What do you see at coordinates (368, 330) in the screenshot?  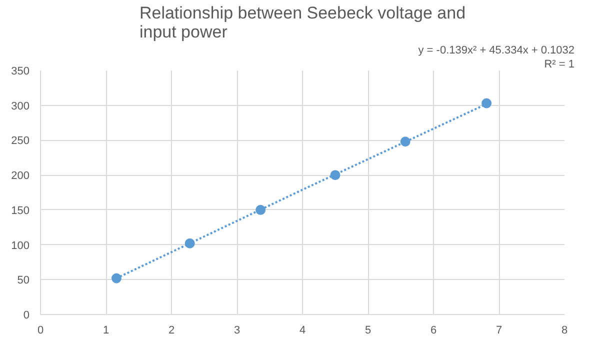 I see `x-tick-label: 5` at bounding box center [368, 330].